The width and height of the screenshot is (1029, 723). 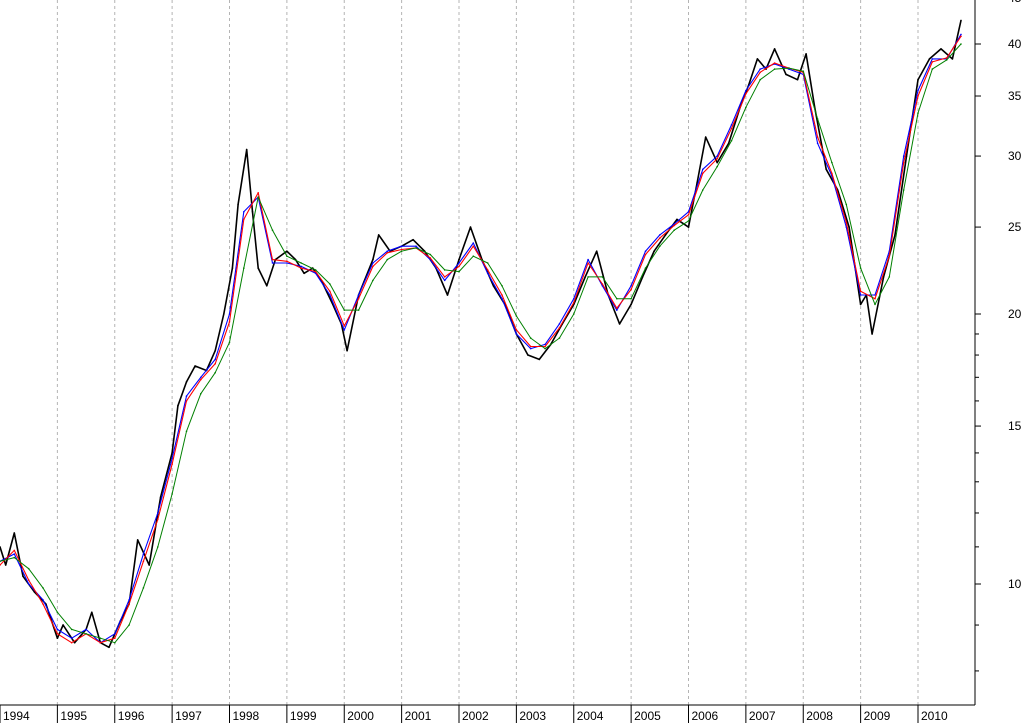 What do you see at coordinates (73, 716) in the screenshot?
I see `x-tick-label-1995: 1995` at bounding box center [73, 716].